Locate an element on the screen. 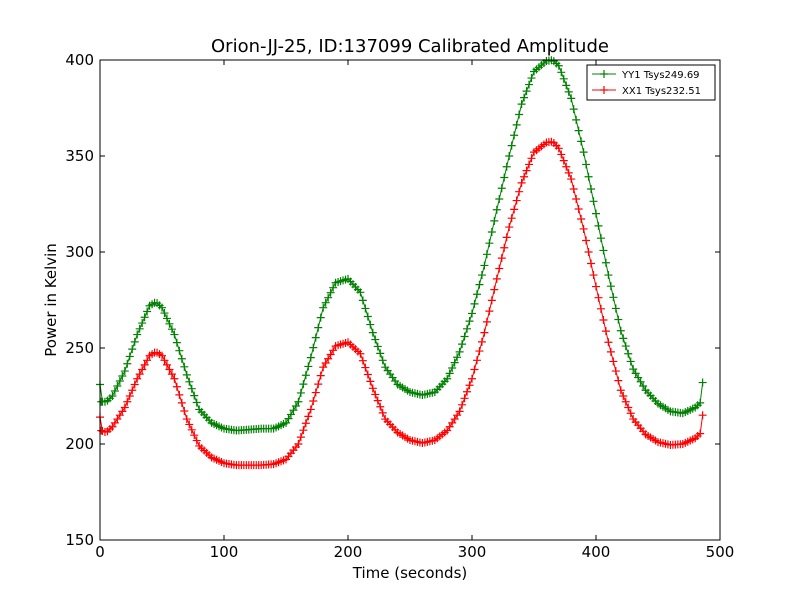 The height and width of the screenshot is (600, 800). y-tick-label: 350 is located at coordinates (79, 156).